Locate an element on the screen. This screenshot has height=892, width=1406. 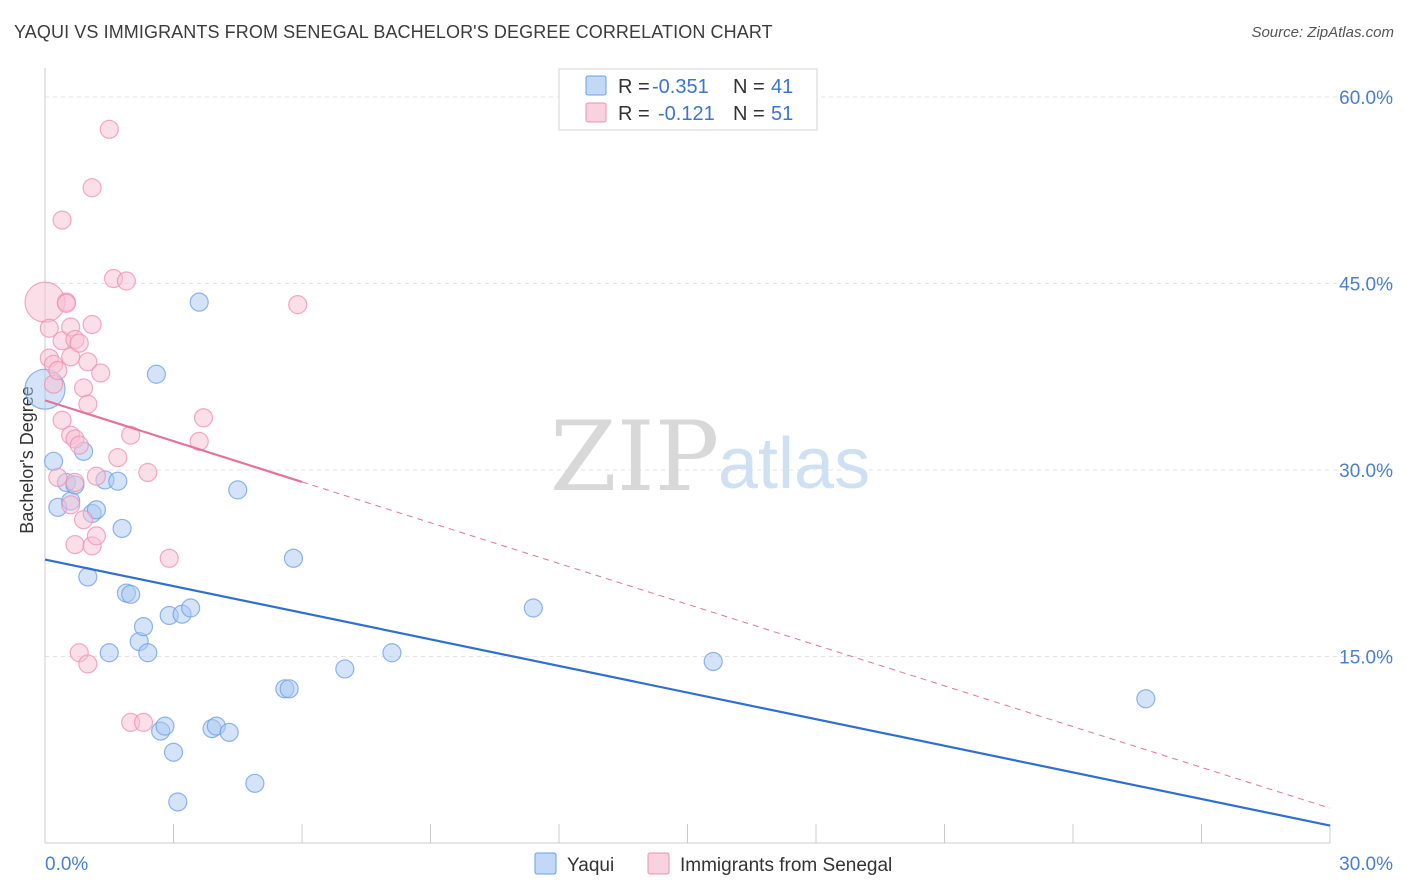
legend-n-value-yaqui: 41 is located at coordinates (782, 87).